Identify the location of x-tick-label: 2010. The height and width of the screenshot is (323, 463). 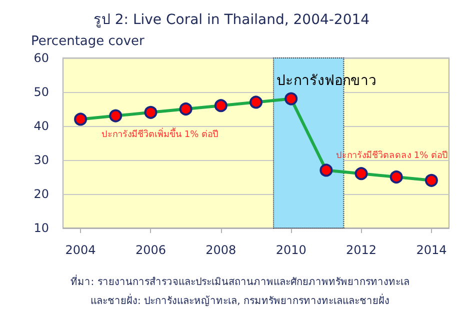
(291, 250).